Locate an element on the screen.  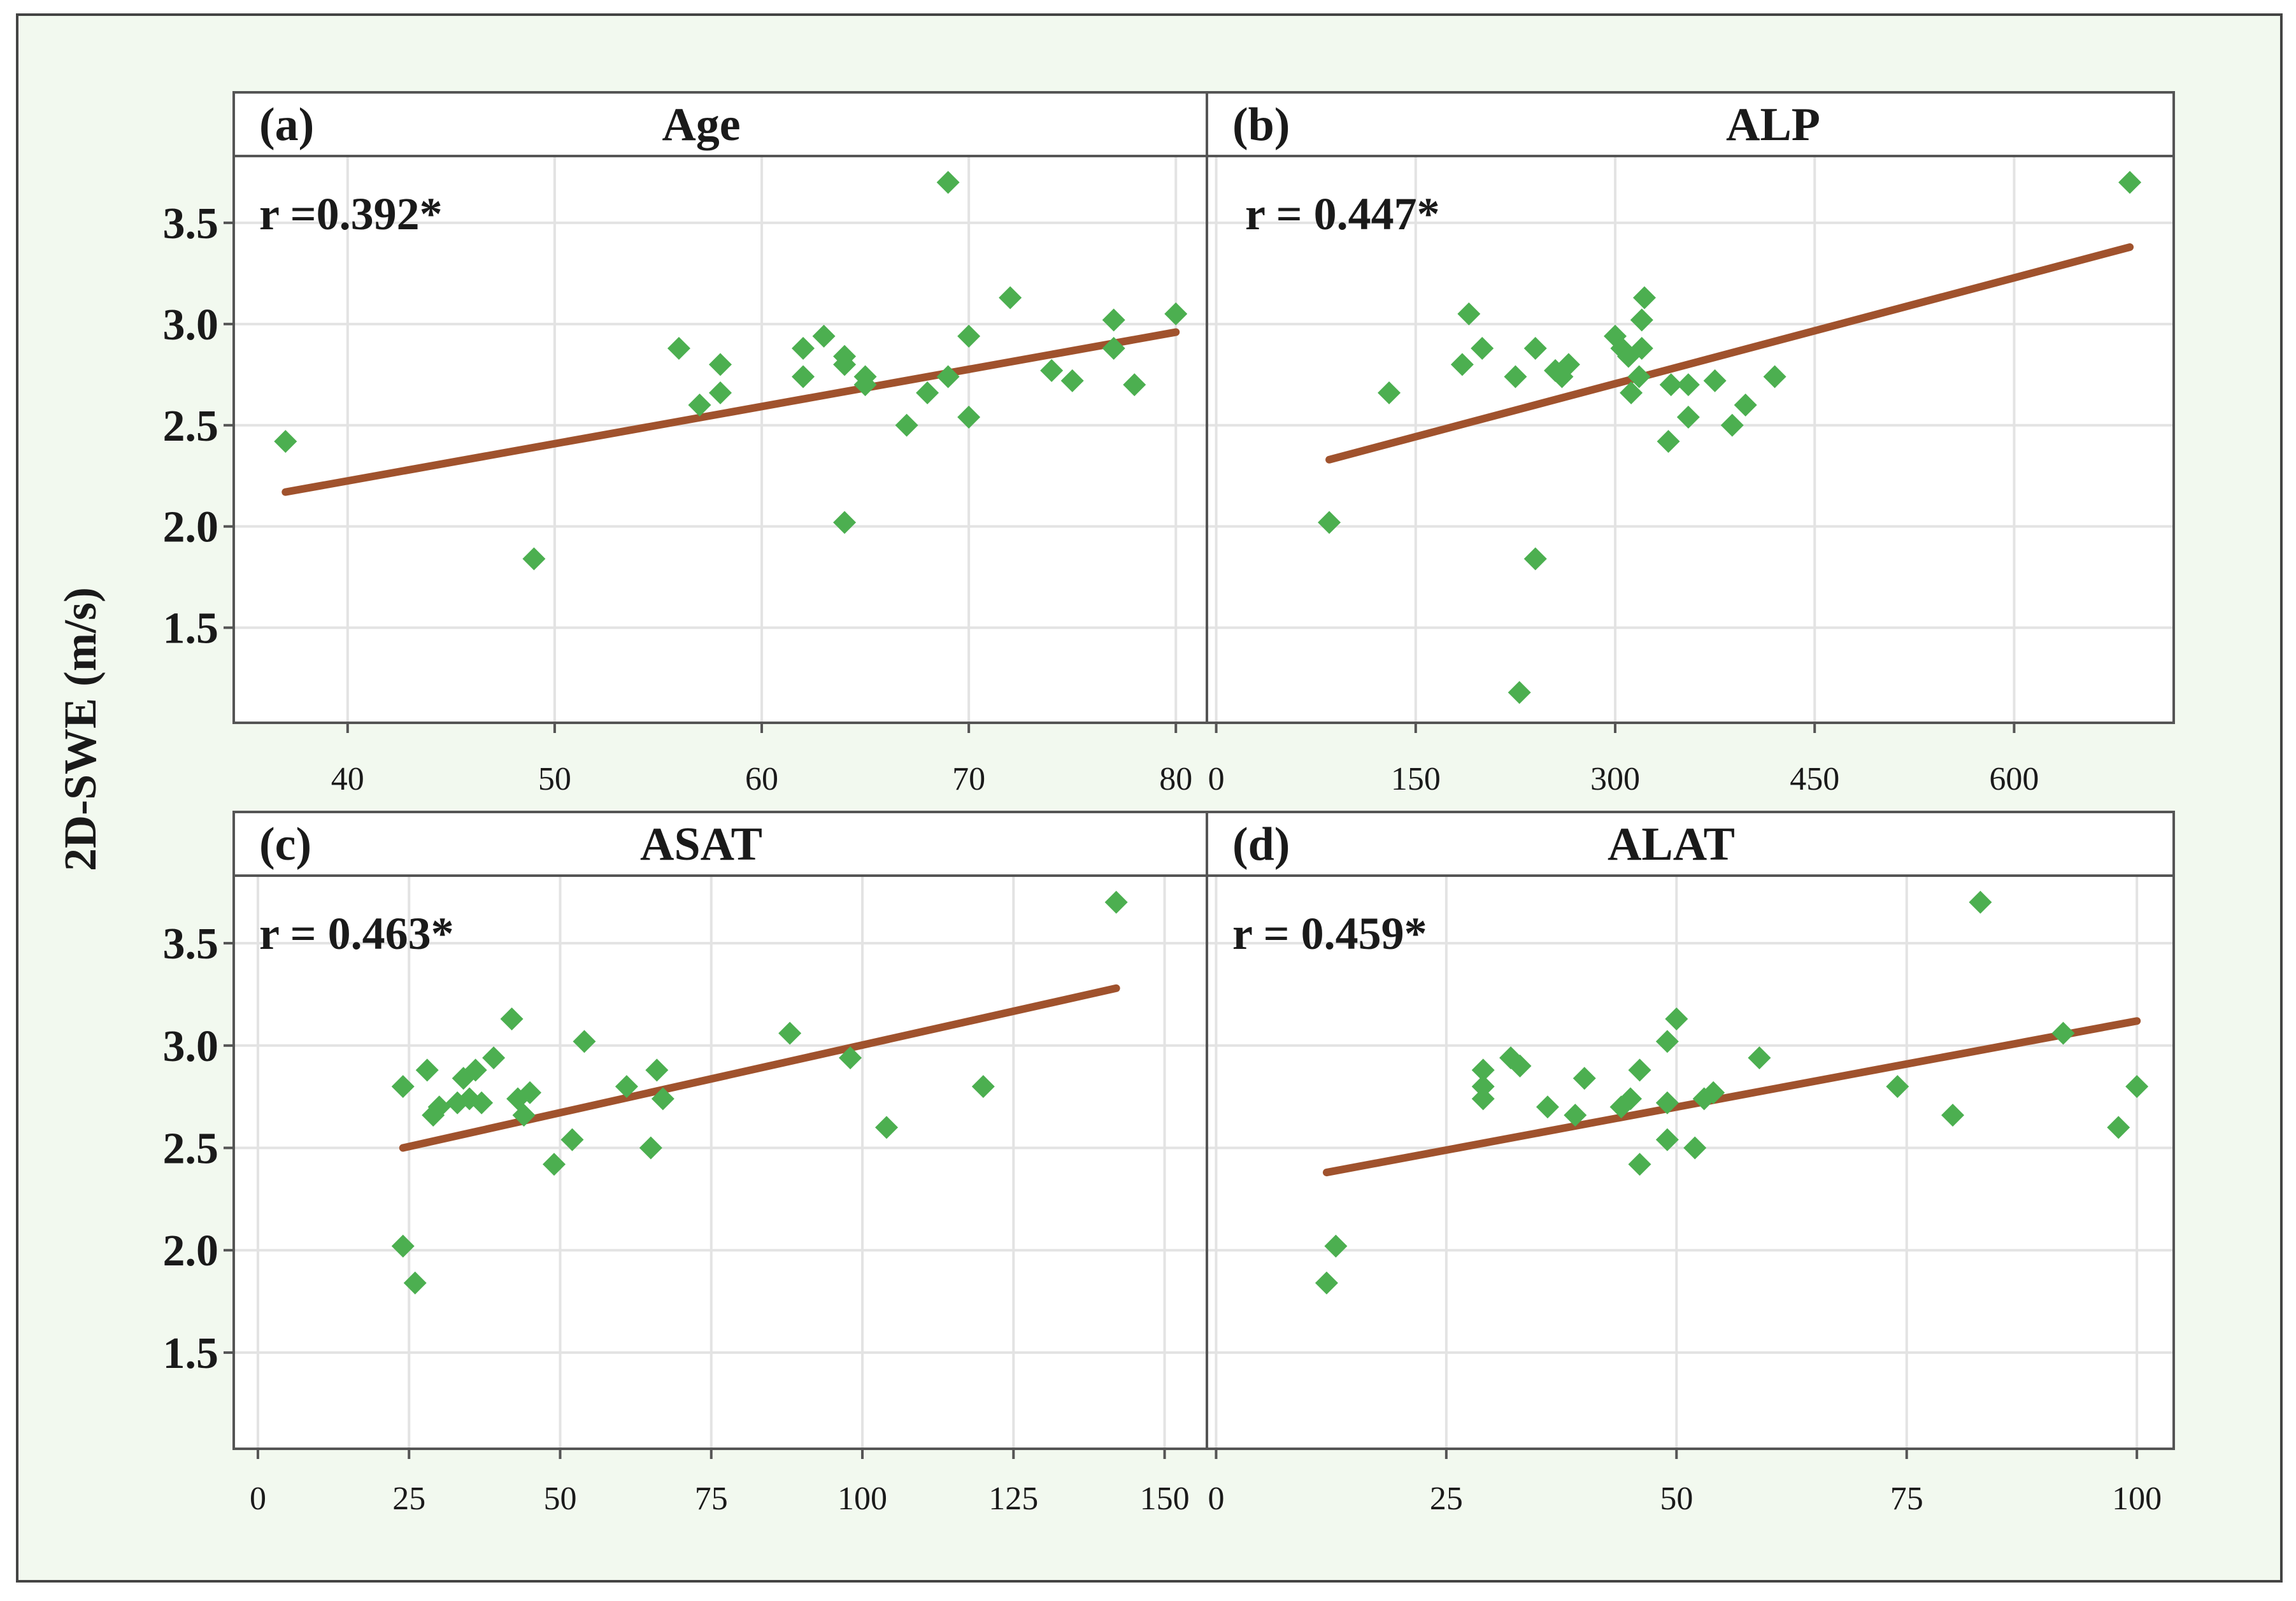
x-tick-label: 80 is located at coordinates (1175, 779).